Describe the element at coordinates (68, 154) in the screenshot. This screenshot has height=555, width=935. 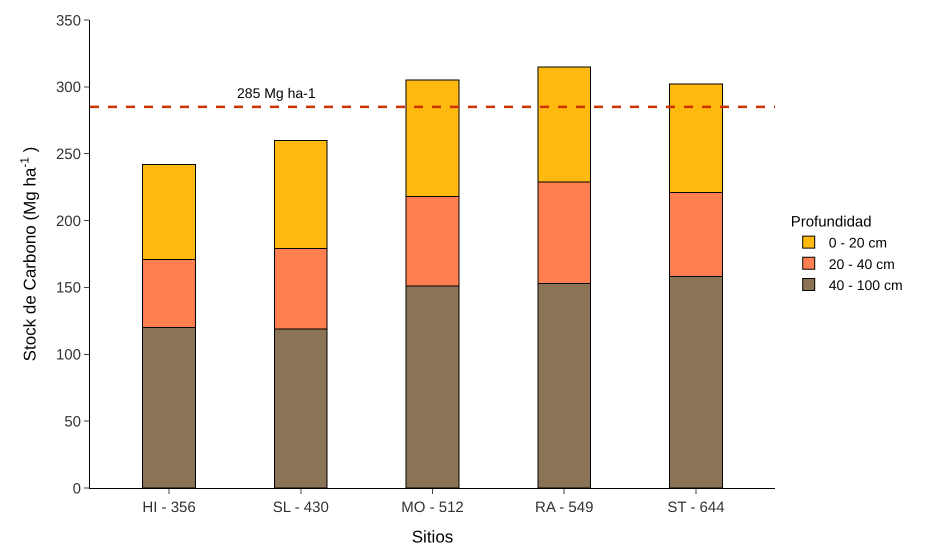
I see `y-tick-label: 250` at that location.